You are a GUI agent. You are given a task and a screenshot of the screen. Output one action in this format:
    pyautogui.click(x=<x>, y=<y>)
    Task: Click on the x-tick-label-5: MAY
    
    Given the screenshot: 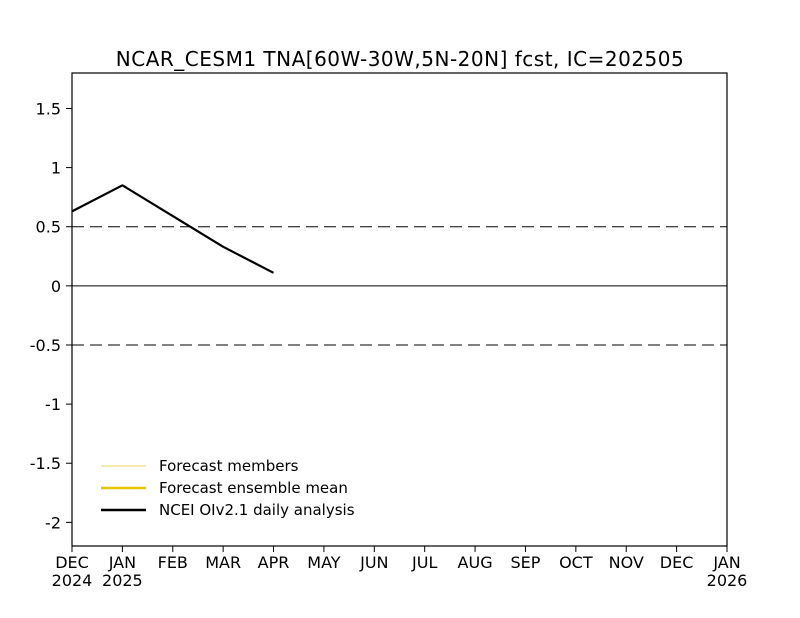 What is the action you would take?
    pyautogui.click(x=324, y=562)
    